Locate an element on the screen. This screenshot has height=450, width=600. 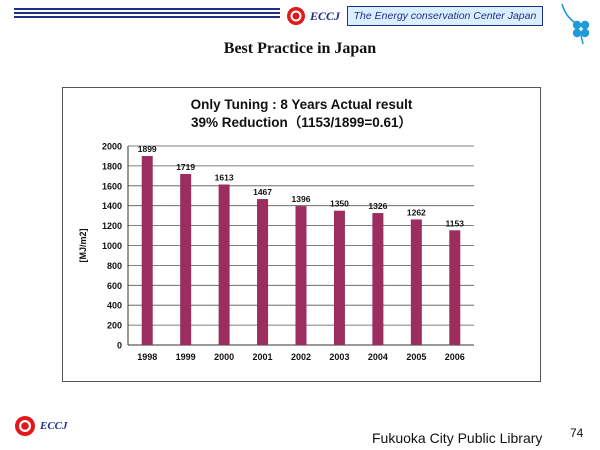
footer-brand: ECCJ is located at coordinates (54, 426).